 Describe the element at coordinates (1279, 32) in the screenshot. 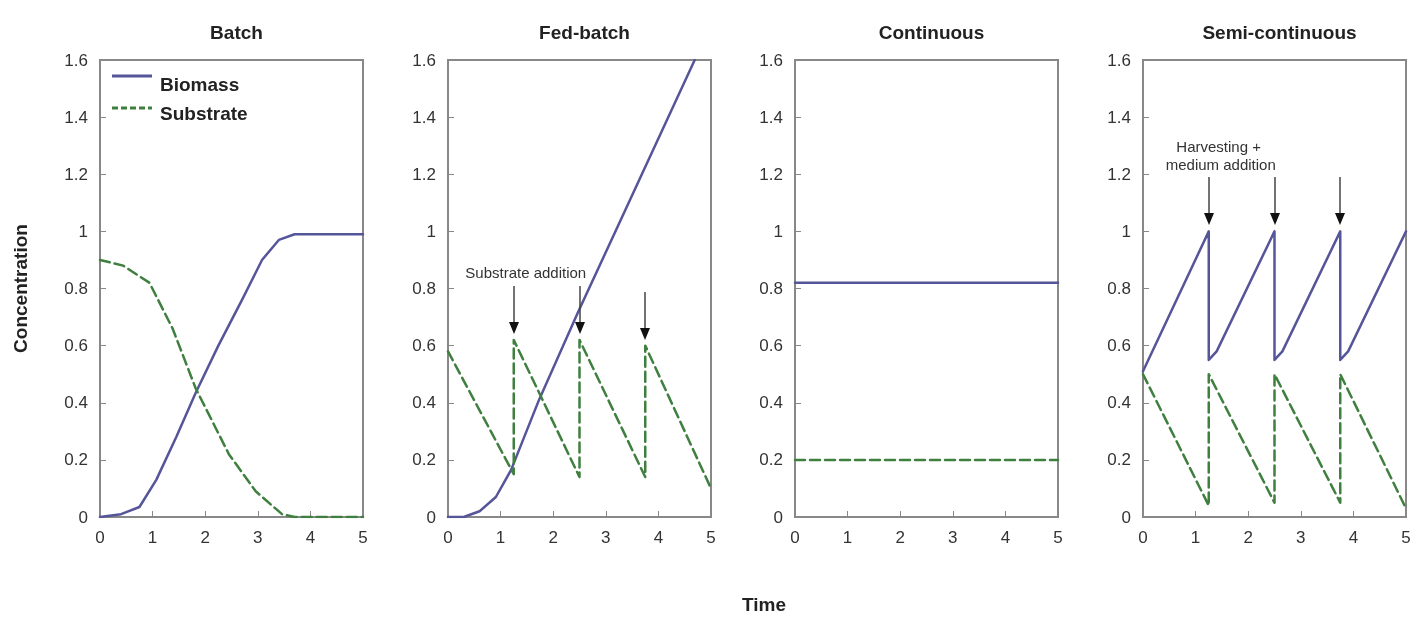

I see `chart-title: Semi-continuous` at that location.